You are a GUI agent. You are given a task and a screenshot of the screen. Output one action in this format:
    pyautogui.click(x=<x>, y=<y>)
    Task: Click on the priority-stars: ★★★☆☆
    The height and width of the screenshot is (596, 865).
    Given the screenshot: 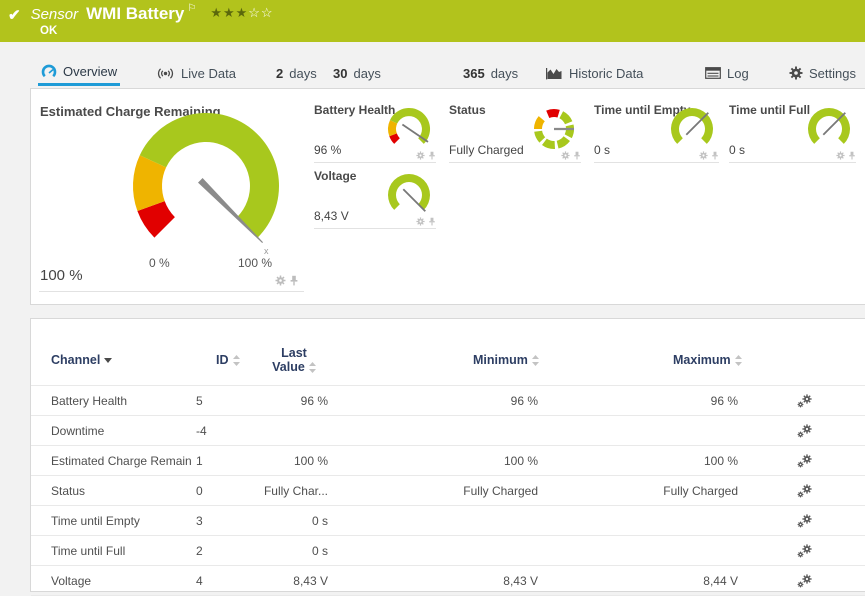 What is the action you would take?
    pyautogui.click(x=241, y=13)
    